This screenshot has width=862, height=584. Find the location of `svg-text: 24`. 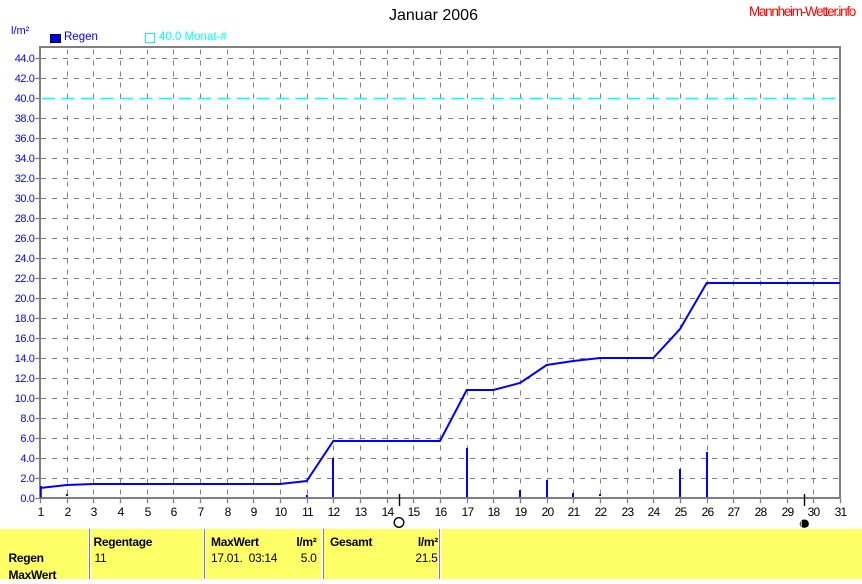

svg-text: 24 is located at coordinates (654, 512).